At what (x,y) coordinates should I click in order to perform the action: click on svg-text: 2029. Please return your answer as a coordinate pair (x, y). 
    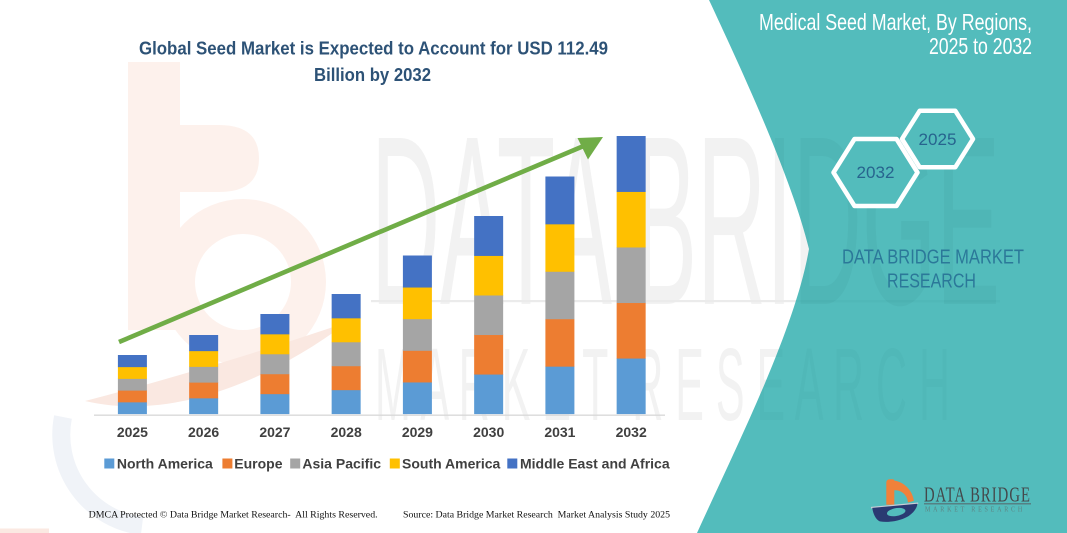
    Looking at the image, I should click on (417, 432).